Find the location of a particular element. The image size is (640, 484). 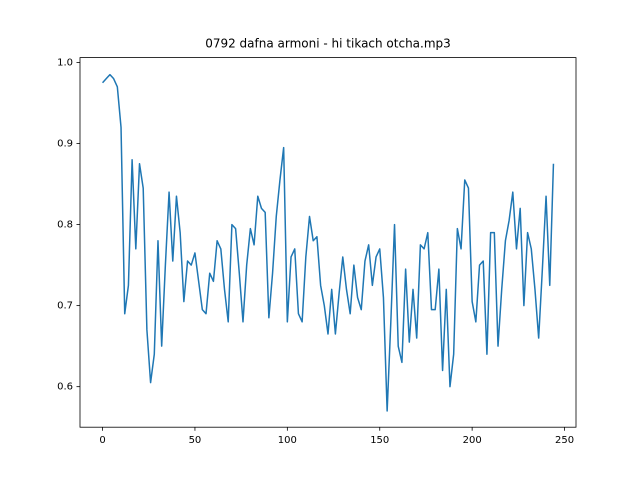

y-tick-label: 1.0 is located at coordinates (65, 62).